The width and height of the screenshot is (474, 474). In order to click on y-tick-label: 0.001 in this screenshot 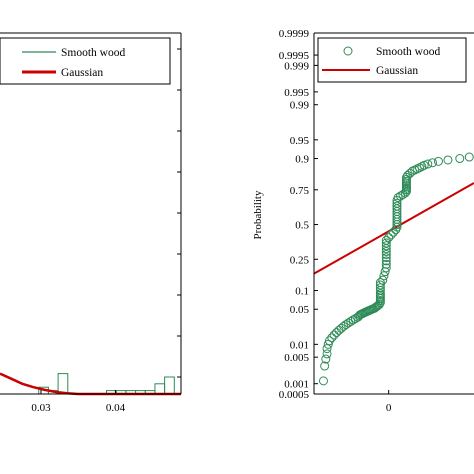, I will do `click(296, 385)`.